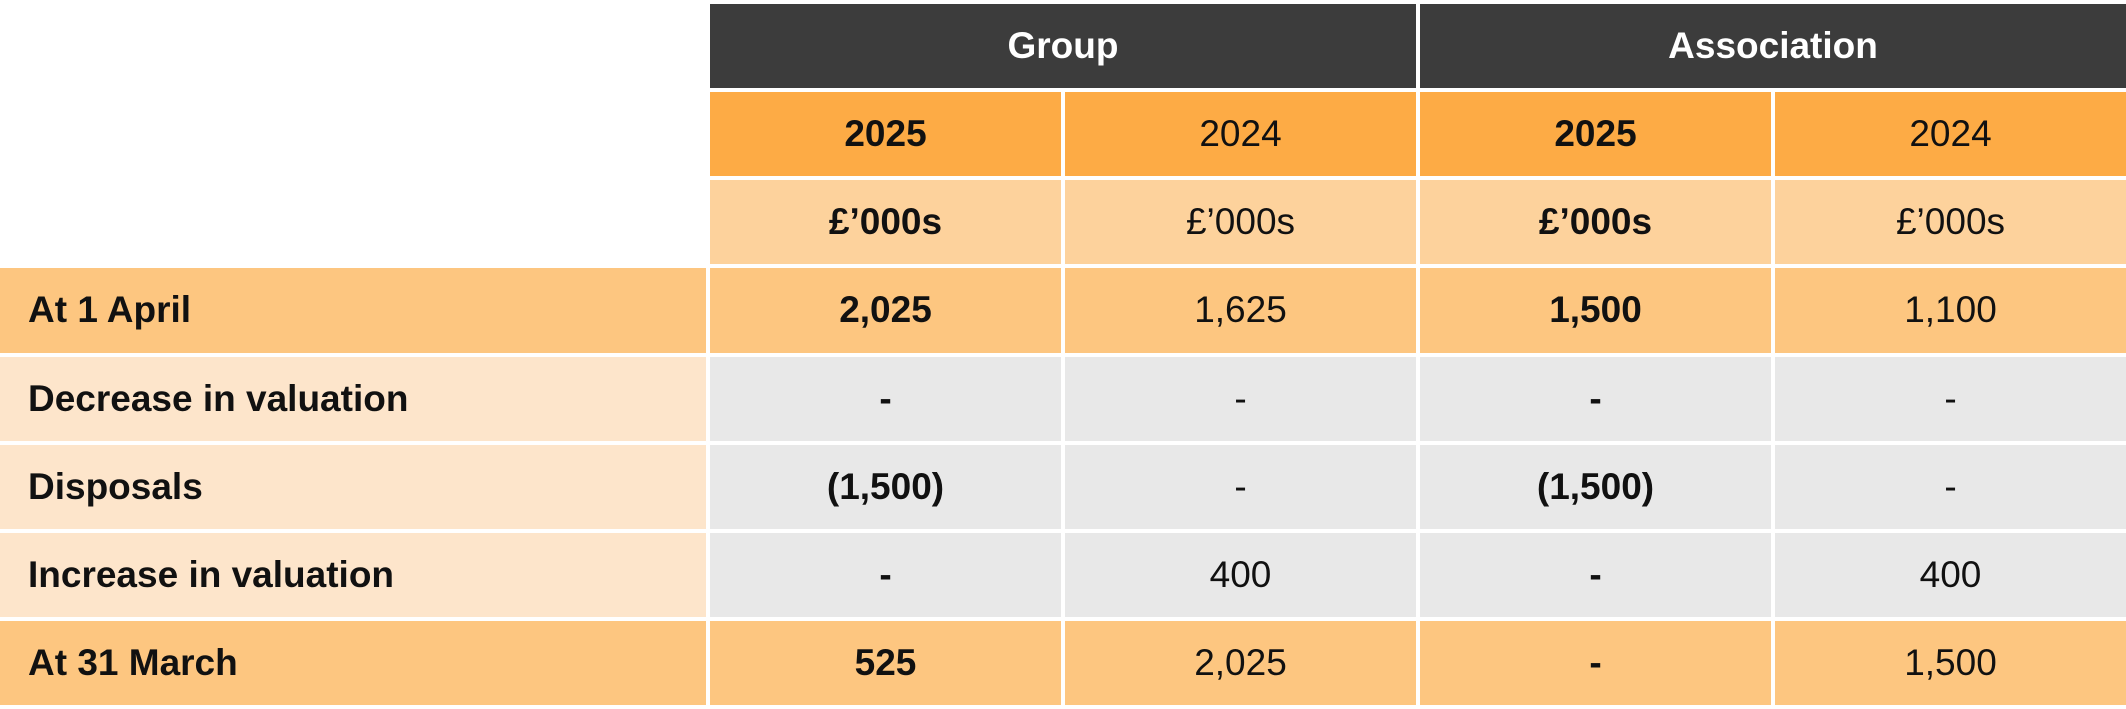 This screenshot has width=2126, height=709. I want to click on value-cell: 1,100, so click(1950, 310).